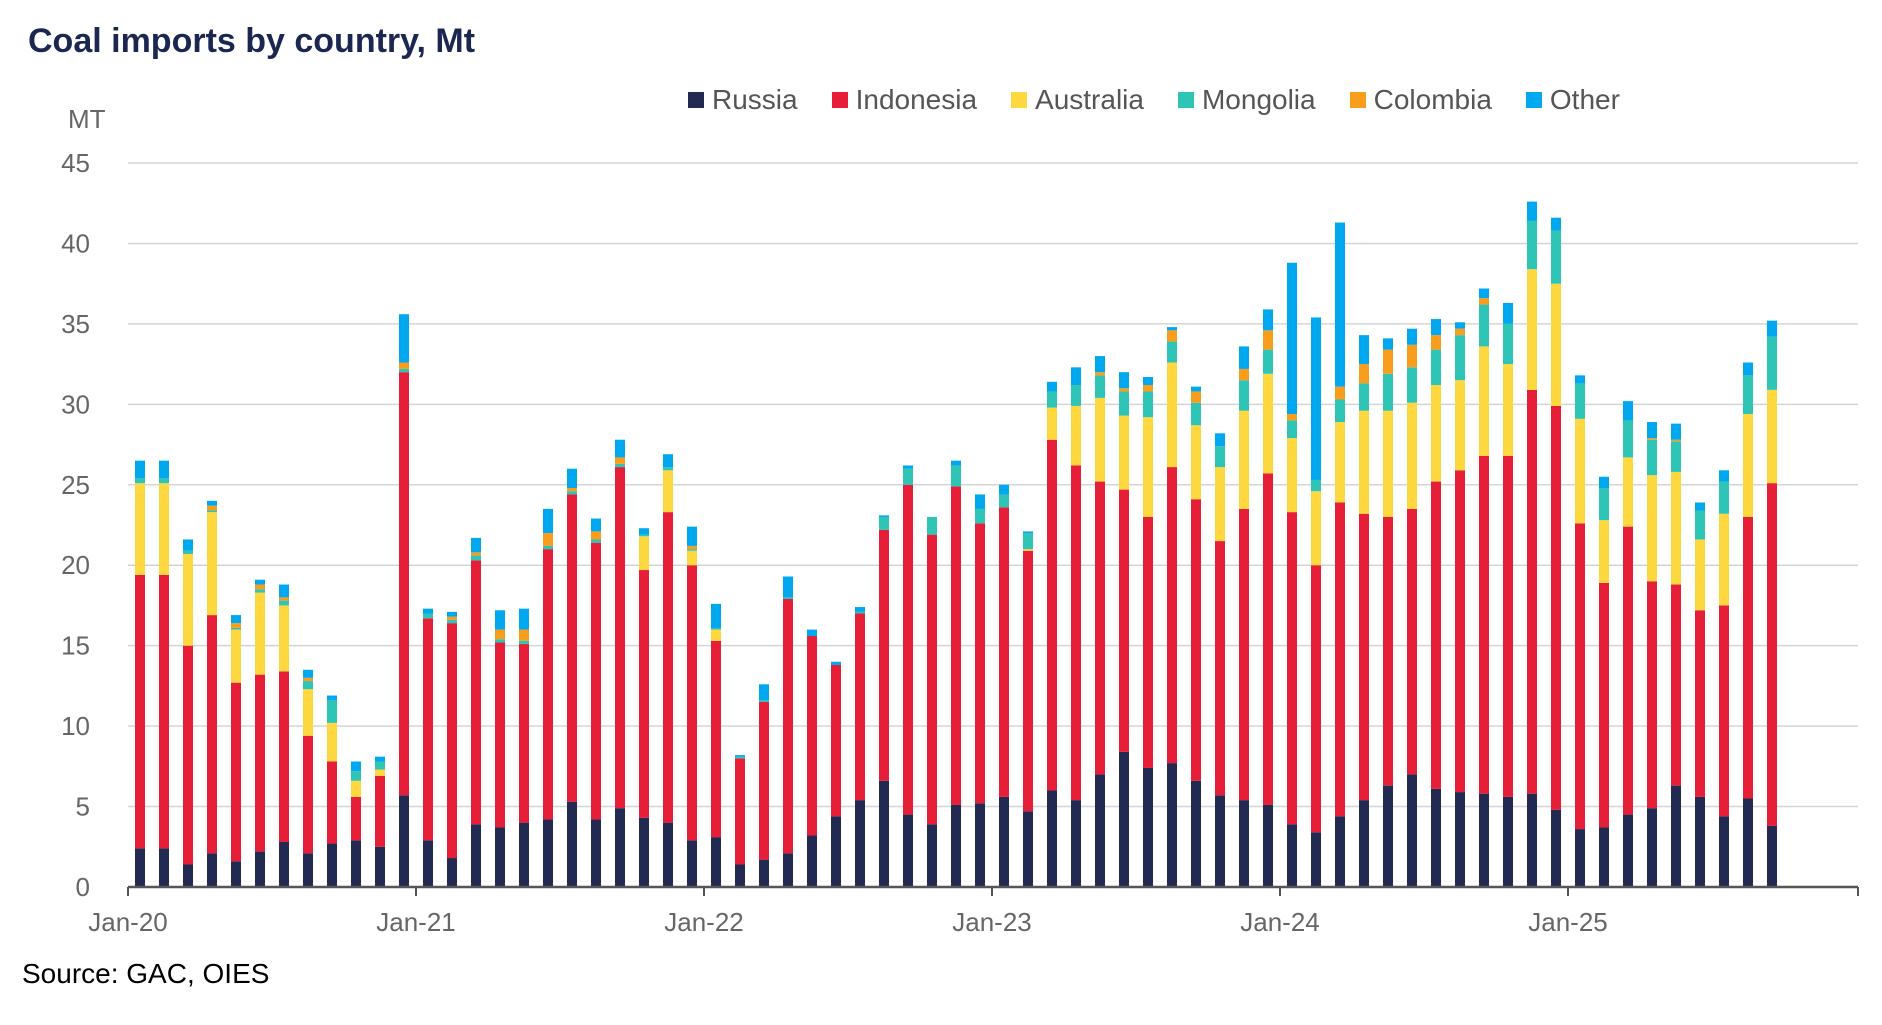 This screenshot has height=1025, width=1882. What do you see at coordinates (1584, 99) in the screenshot?
I see `legend-label: Other` at bounding box center [1584, 99].